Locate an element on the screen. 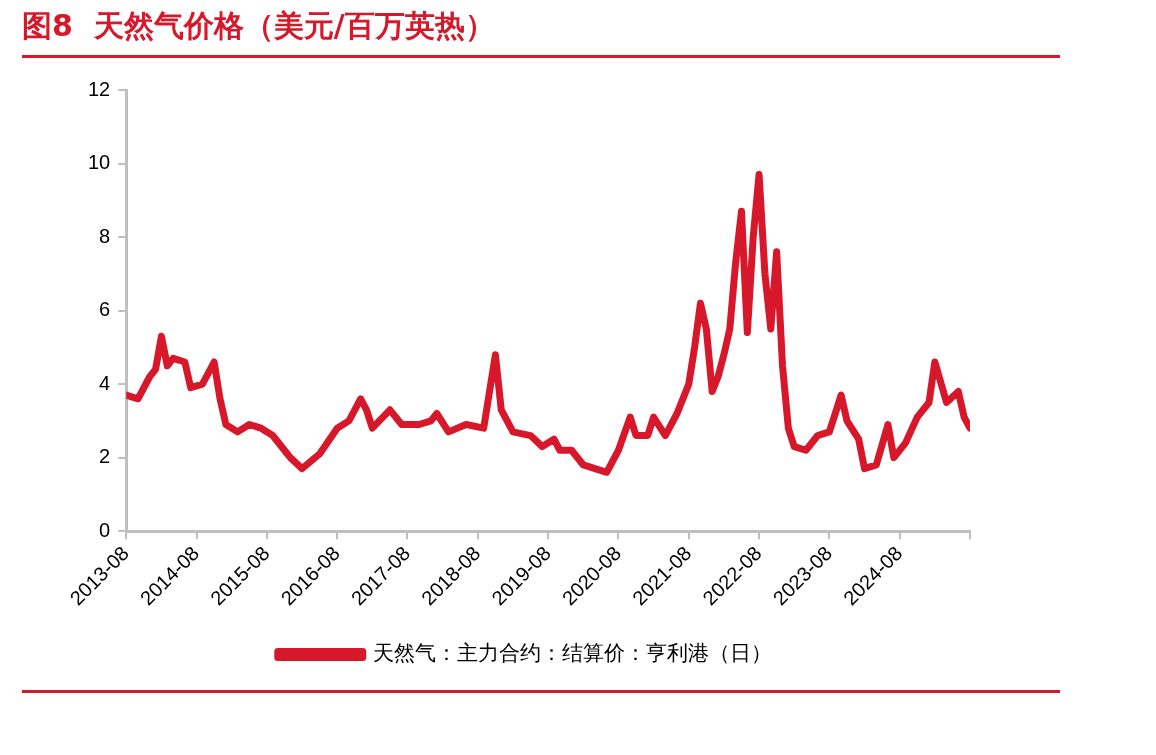  legend-label: 天然气：主力合约：结算价：亨利港（日） is located at coordinates (573, 653).